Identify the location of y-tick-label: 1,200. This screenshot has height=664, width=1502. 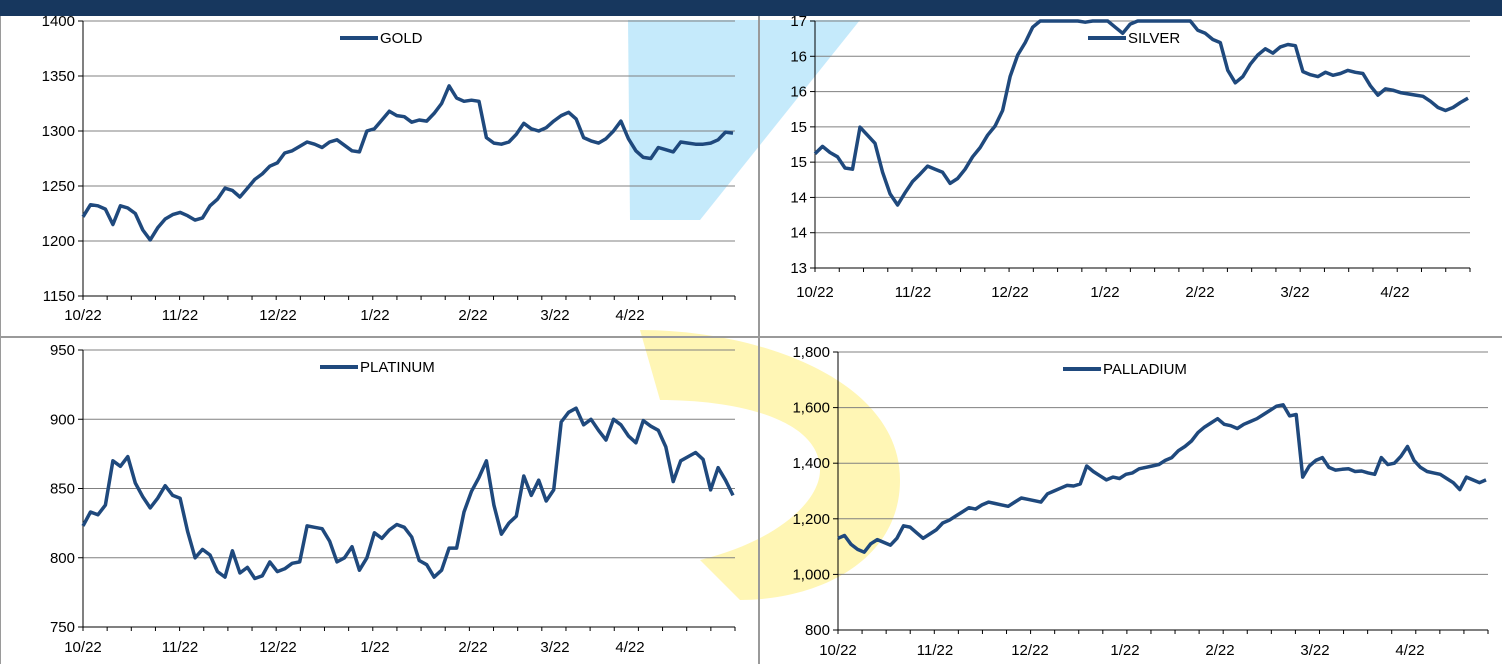
(811, 519).